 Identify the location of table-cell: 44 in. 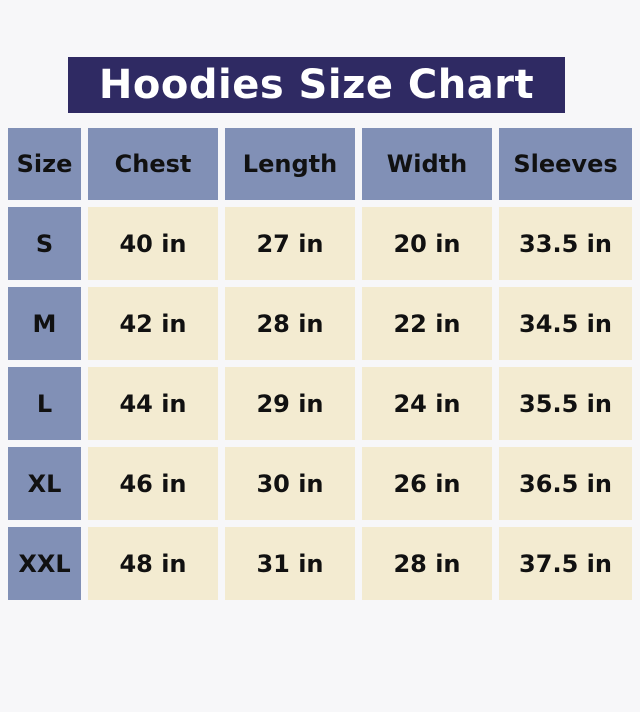
(153, 403).